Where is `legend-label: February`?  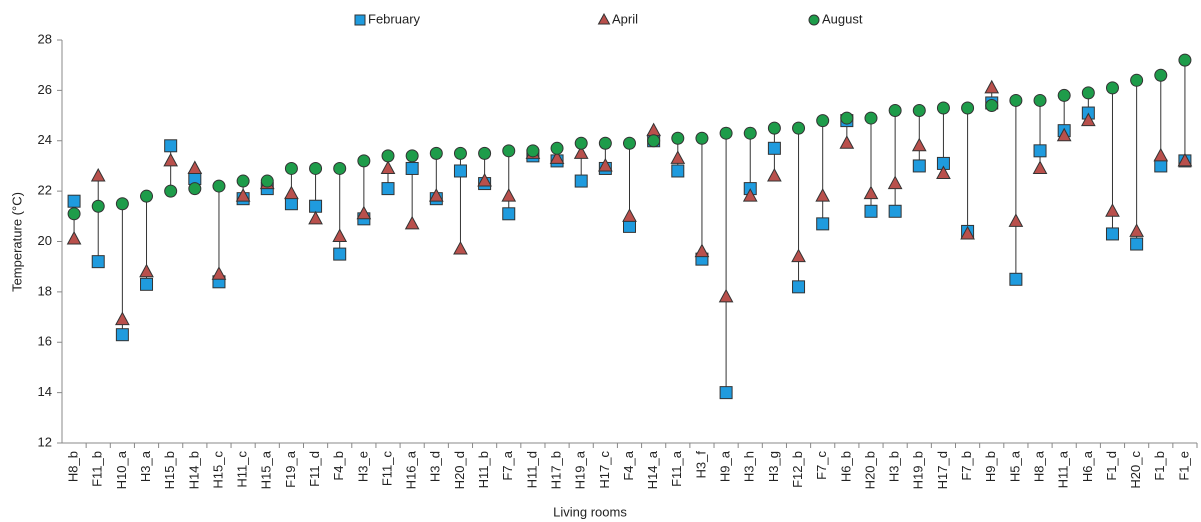
legend-label: February is located at coordinates (394, 18).